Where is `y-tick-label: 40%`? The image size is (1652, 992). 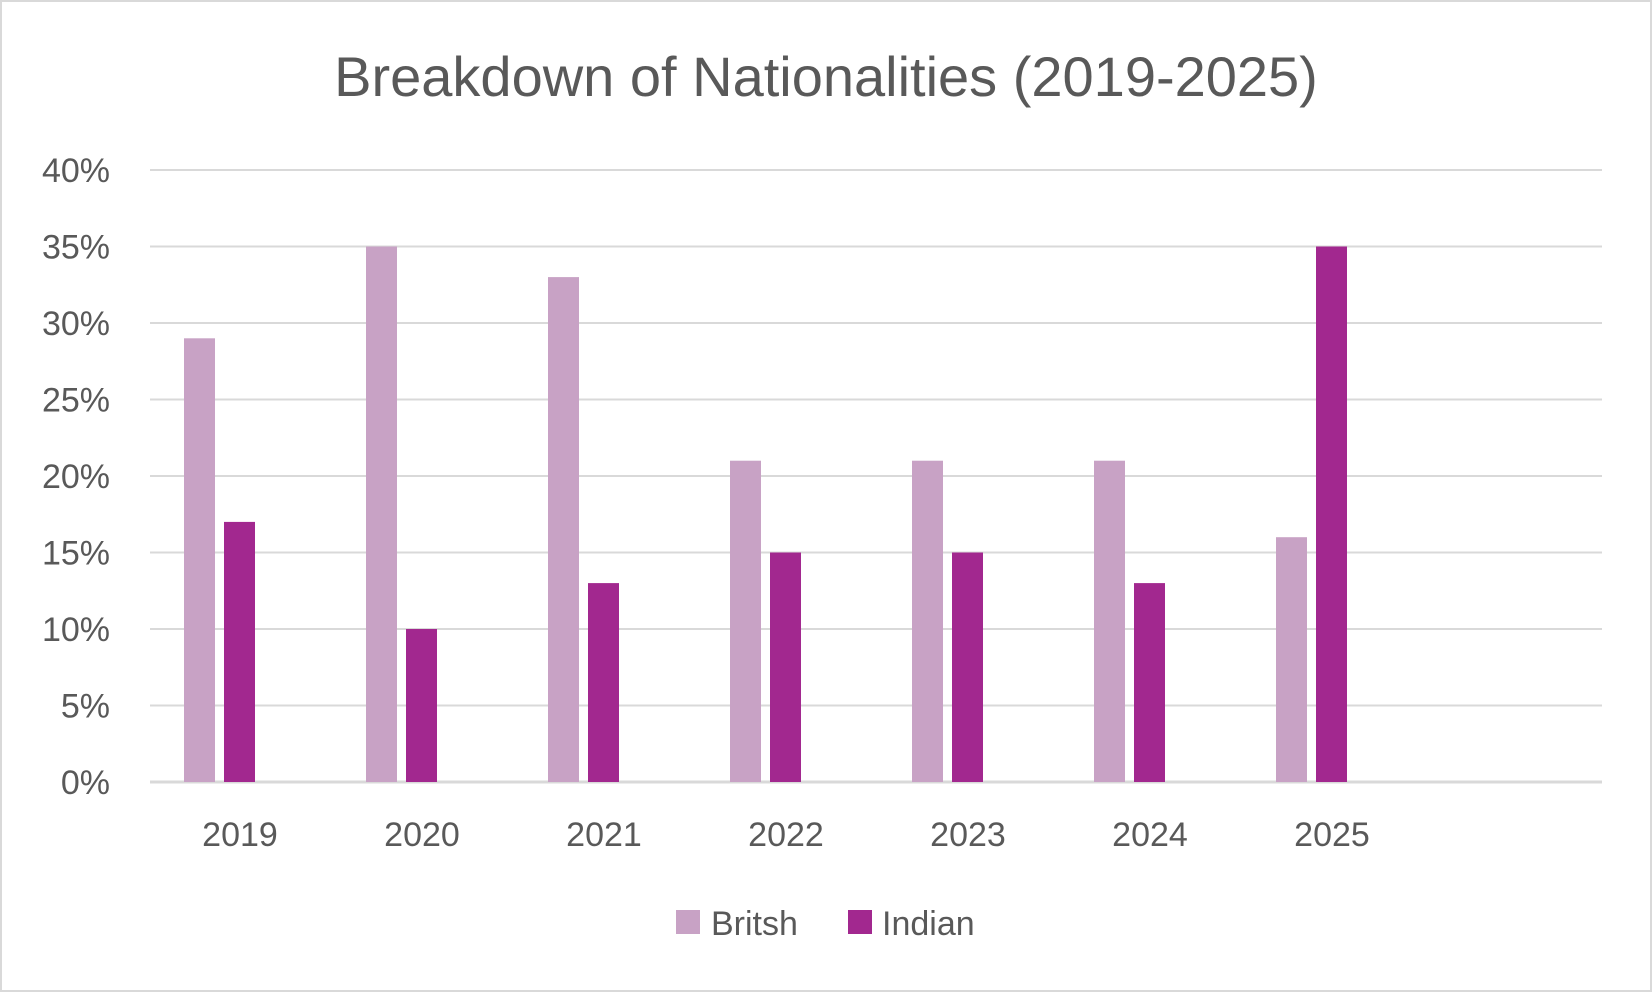 y-tick-label: 40% is located at coordinates (76, 171).